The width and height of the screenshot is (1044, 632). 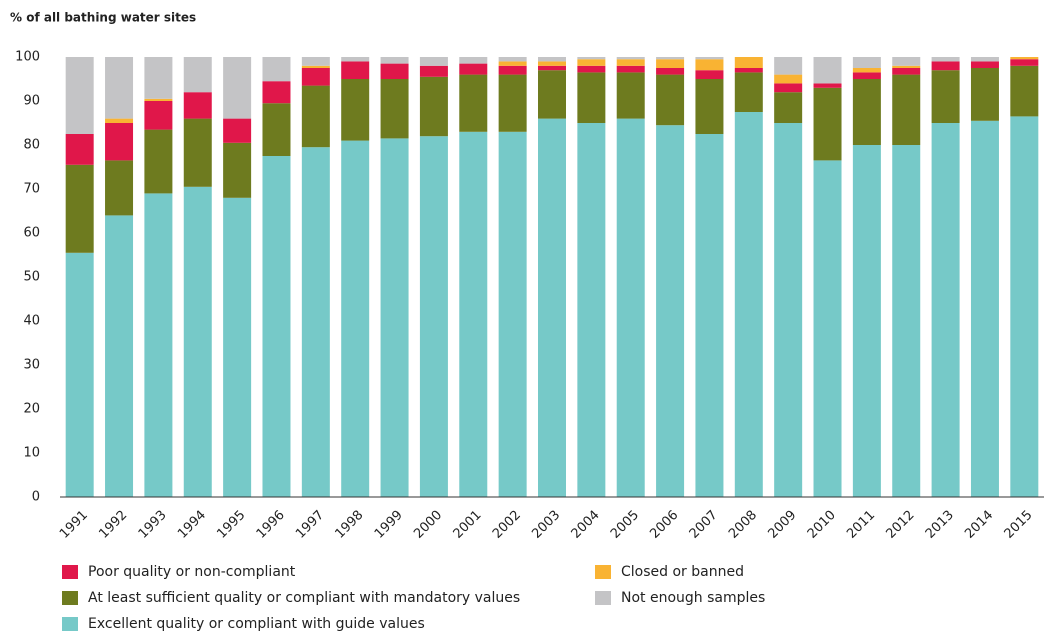 What do you see at coordinates (310, 525) in the screenshot?
I see `x-tick-label: 1997` at bounding box center [310, 525].